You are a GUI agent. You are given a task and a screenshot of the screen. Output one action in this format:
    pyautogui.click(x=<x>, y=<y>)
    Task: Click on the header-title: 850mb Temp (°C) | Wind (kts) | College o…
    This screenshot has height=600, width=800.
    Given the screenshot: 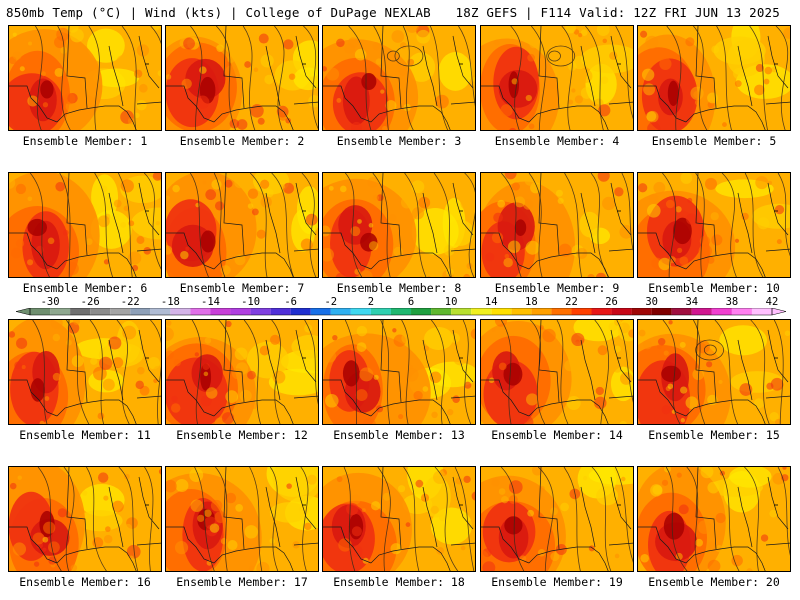 What is the action you would take?
    pyautogui.click(x=218, y=12)
    